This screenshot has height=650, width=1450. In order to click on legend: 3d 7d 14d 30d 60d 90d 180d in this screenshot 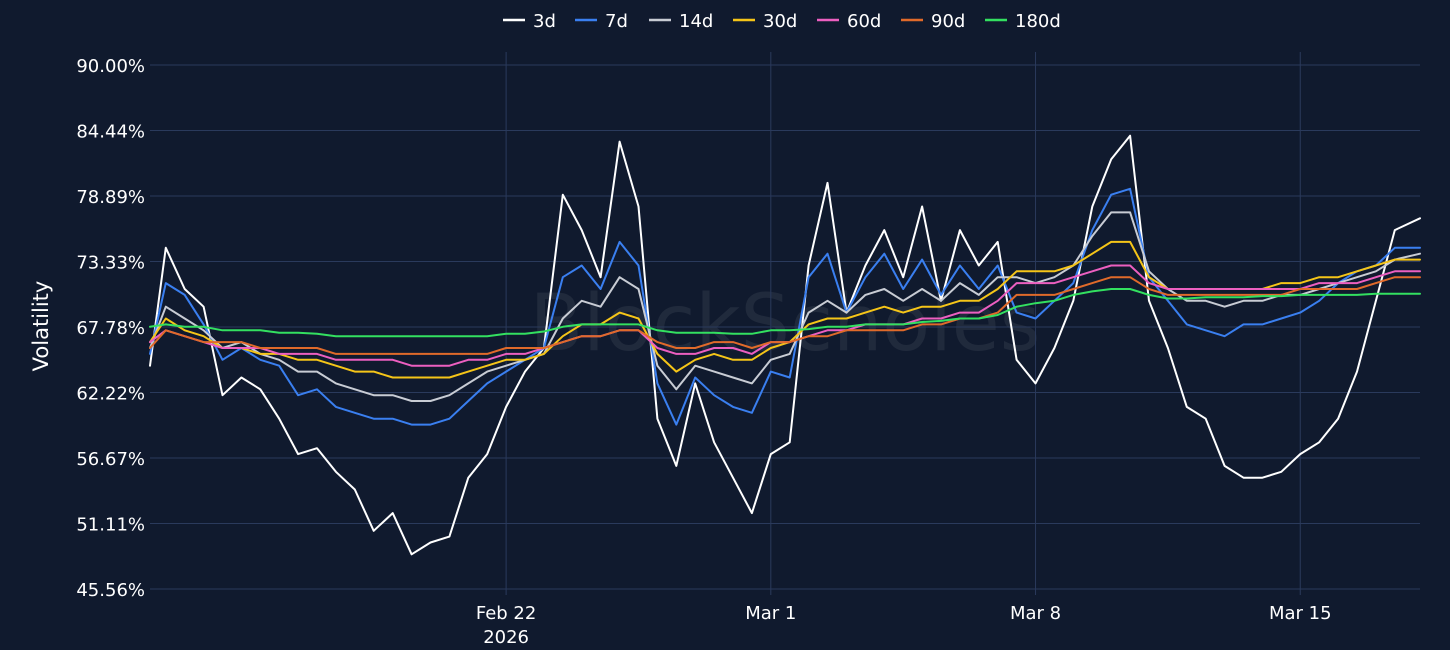, I will do `click(782, 21)`.